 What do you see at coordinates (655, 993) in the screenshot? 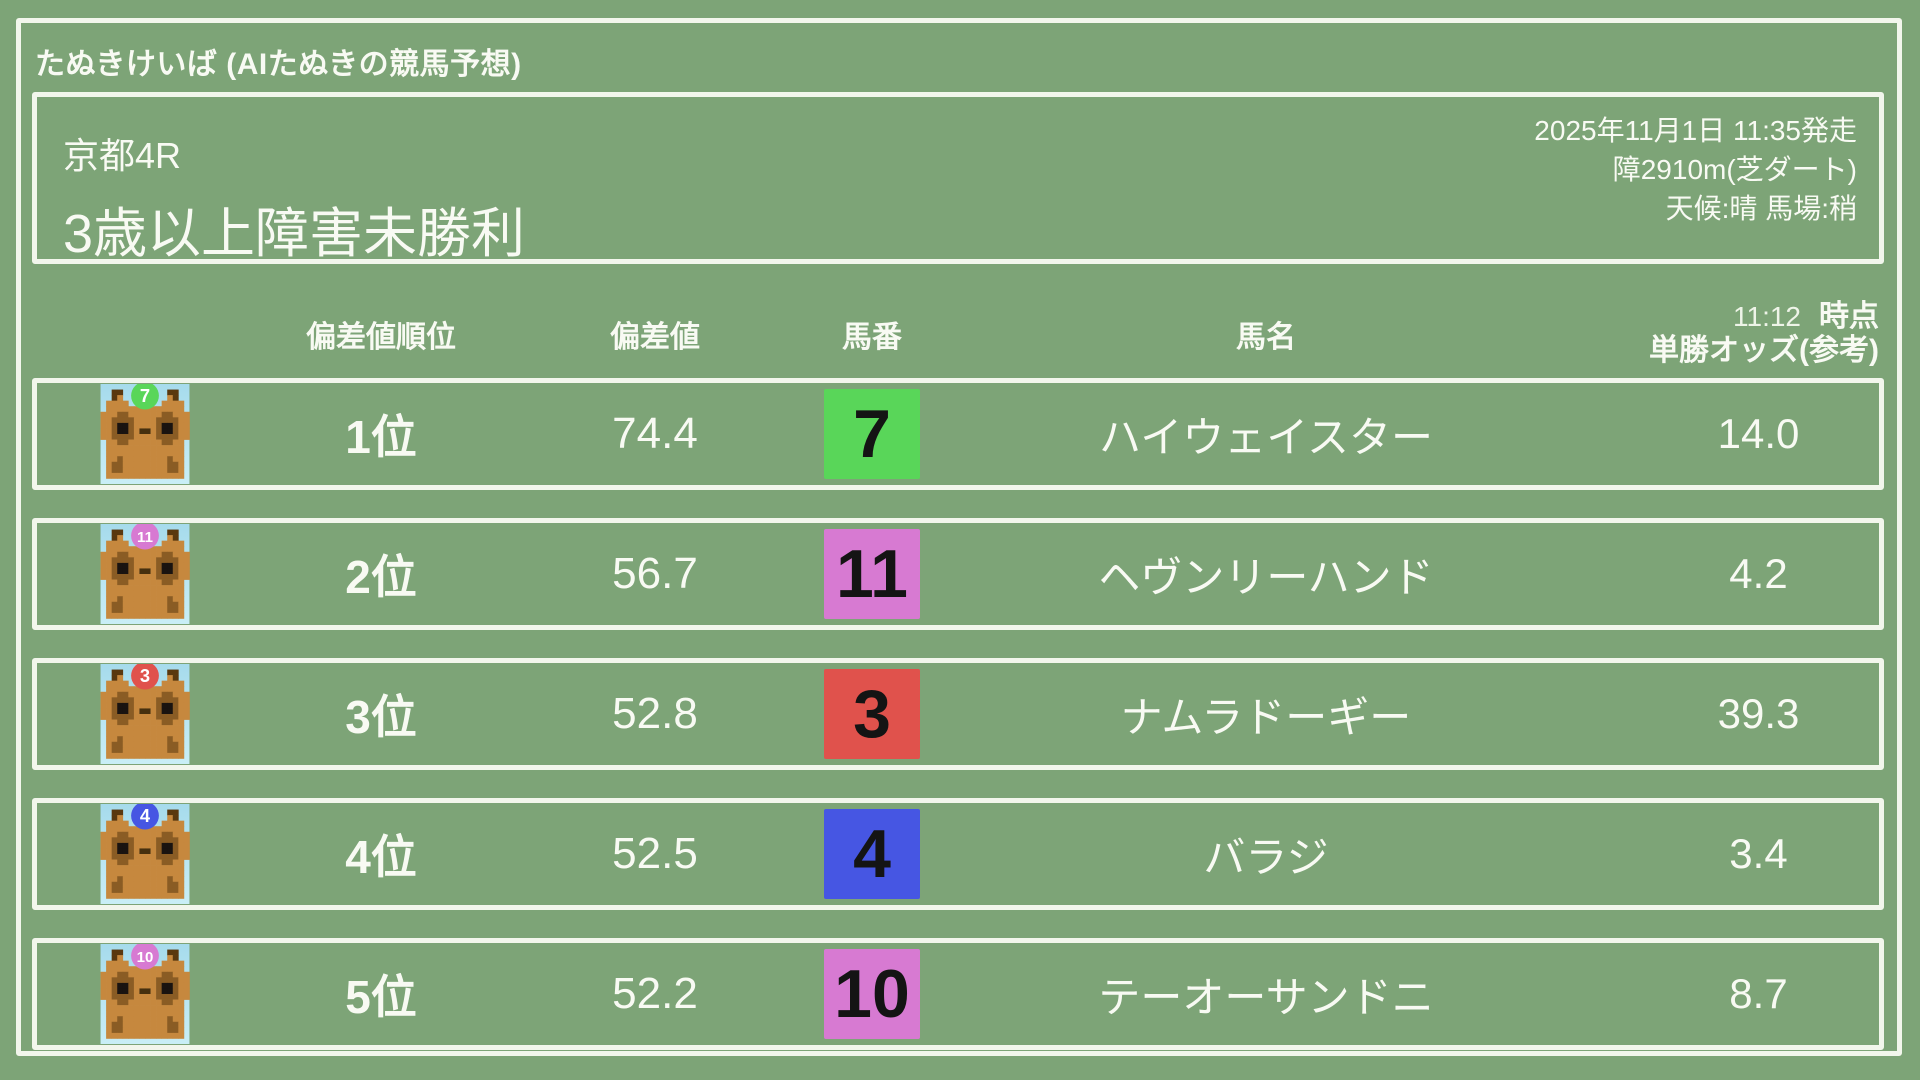
I see `deviation-value: 52.2` at bounding box center [655, 993].